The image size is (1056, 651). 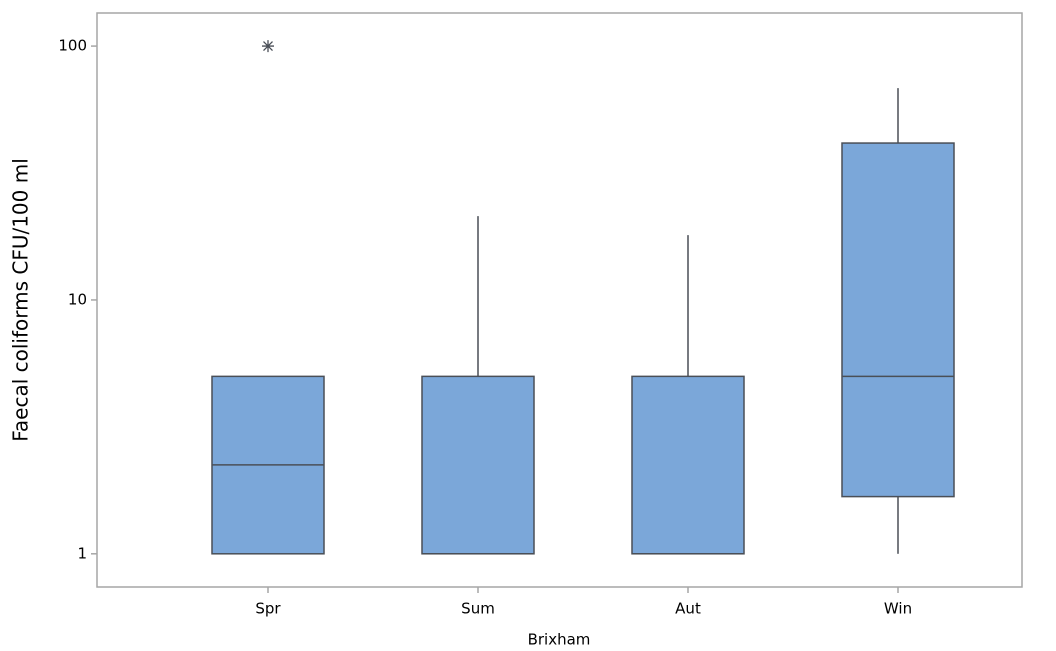 What do you see at coordinates (21, 300) in the screenshot?
I see `y-axis-label: Faecal coliforms CFU/100 ml` at bounding box center [21, 300].